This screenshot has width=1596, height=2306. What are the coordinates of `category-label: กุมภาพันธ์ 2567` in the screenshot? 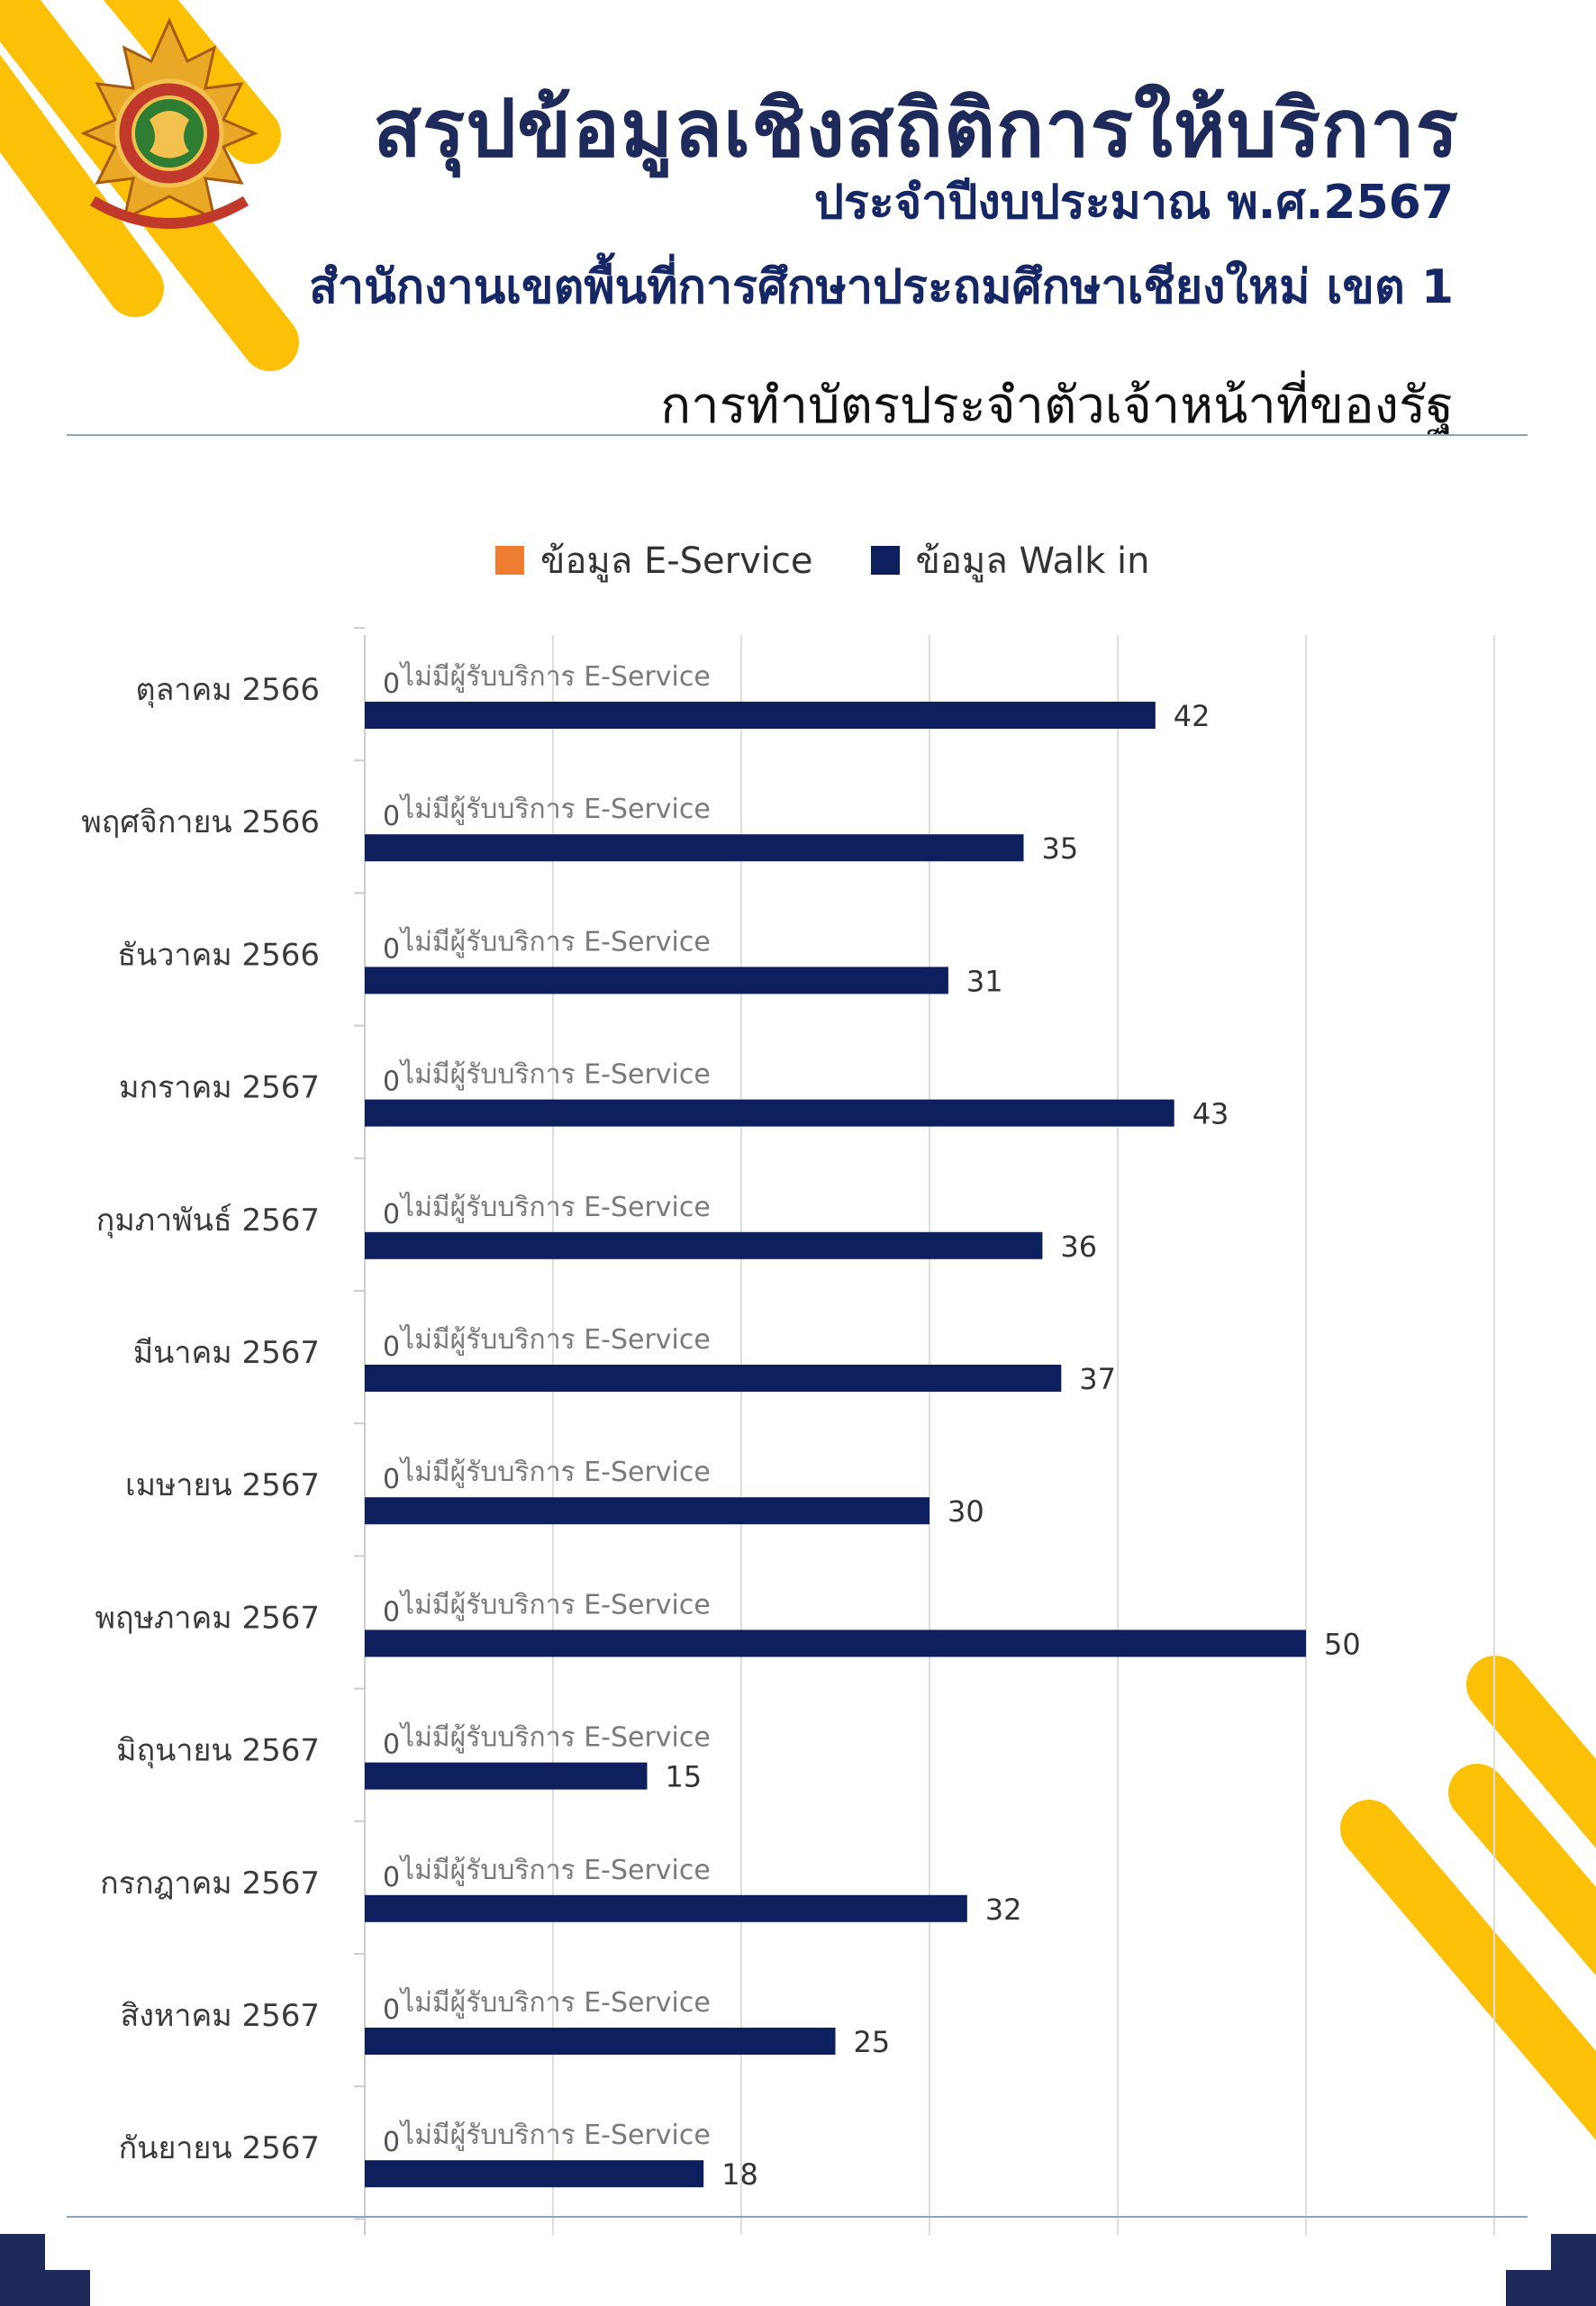 It's located at (208, 1221).